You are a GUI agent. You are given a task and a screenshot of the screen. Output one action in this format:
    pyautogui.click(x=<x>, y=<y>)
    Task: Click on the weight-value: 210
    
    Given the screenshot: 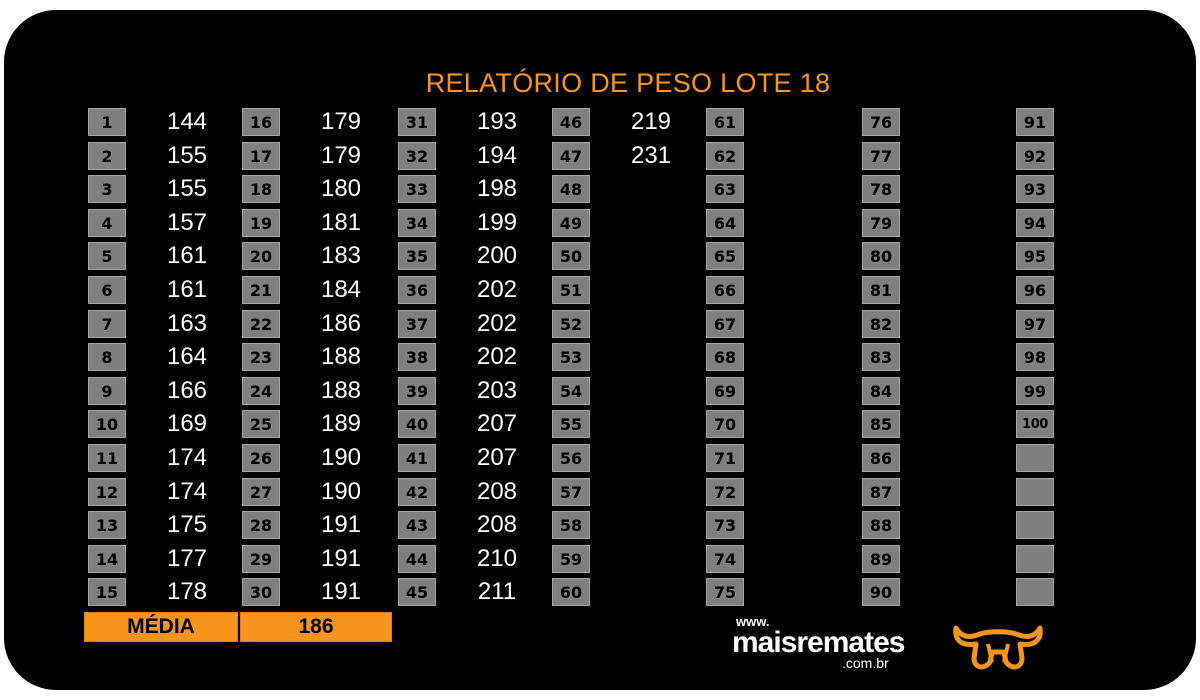 What is the action you would take?
    pyautogui.click(x=497, y=558)
    